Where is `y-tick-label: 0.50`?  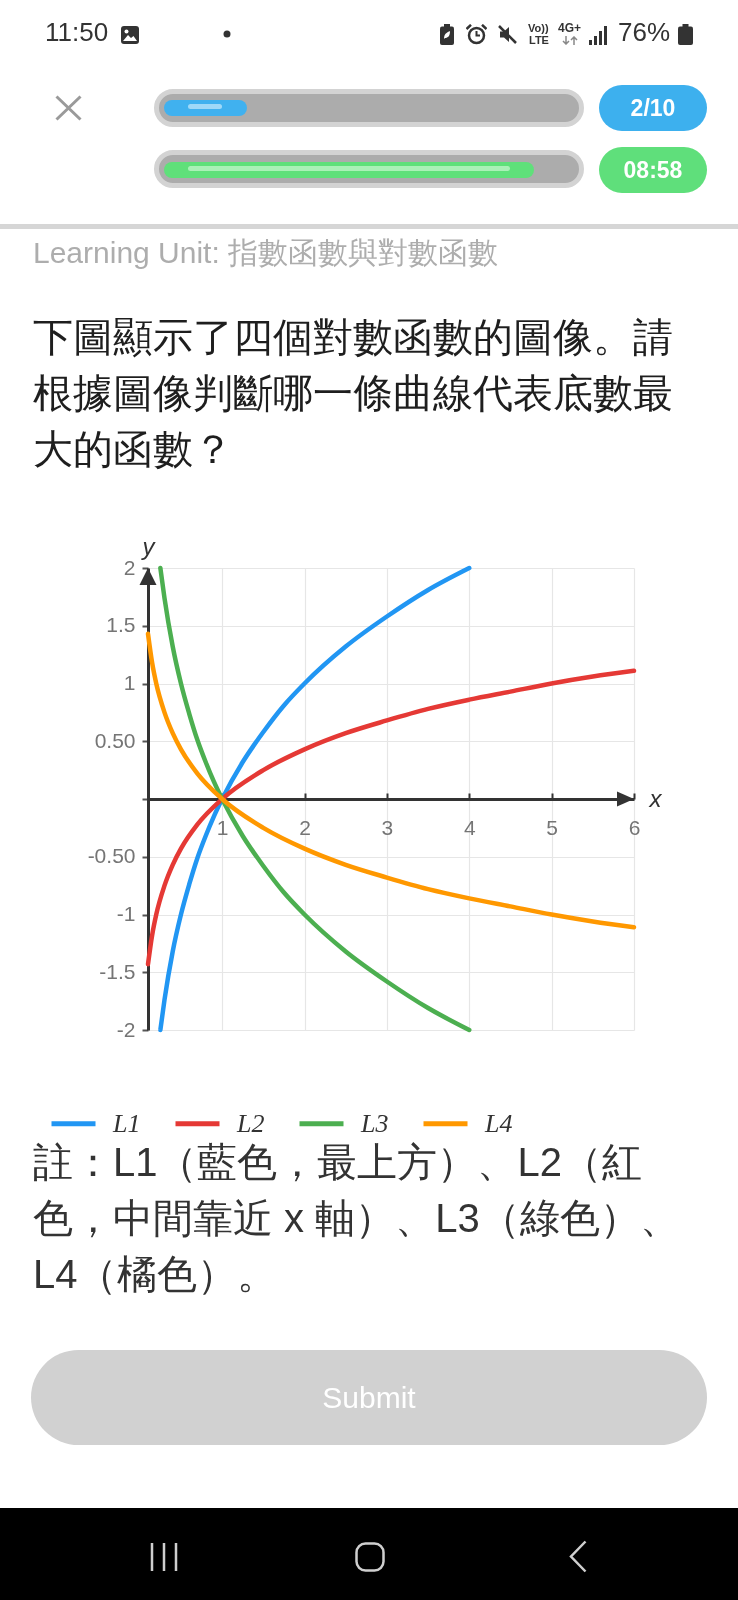
y-tick-label: 0.50 is located at coordinates (115, 740).